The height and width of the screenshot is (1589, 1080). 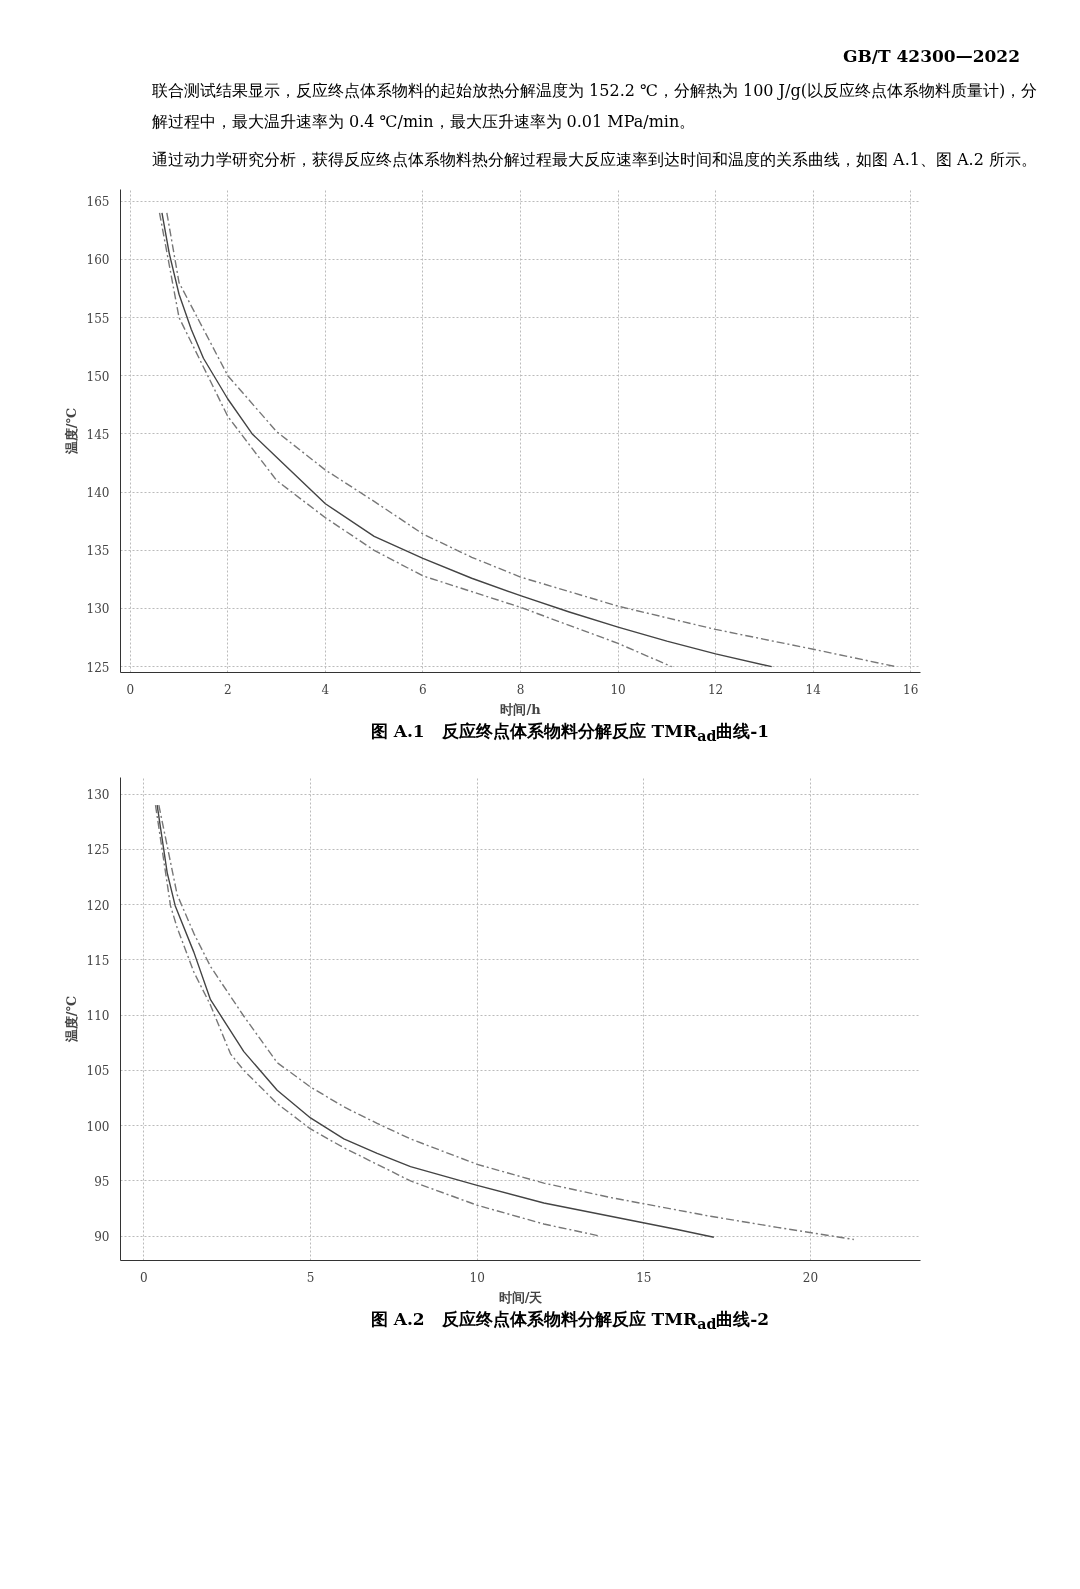 I want to click on text: 联合测试结果显示，反应终点体系物料的起始放热分解温度为 152.2 ℃，分解热为 100 J/g(以反应终点体系物料质量计)，分解过程中，最大温升速率为 0.4 ℃/min，最大压升速率为 0.01 MPa/min。, so click(x=595, y=106).